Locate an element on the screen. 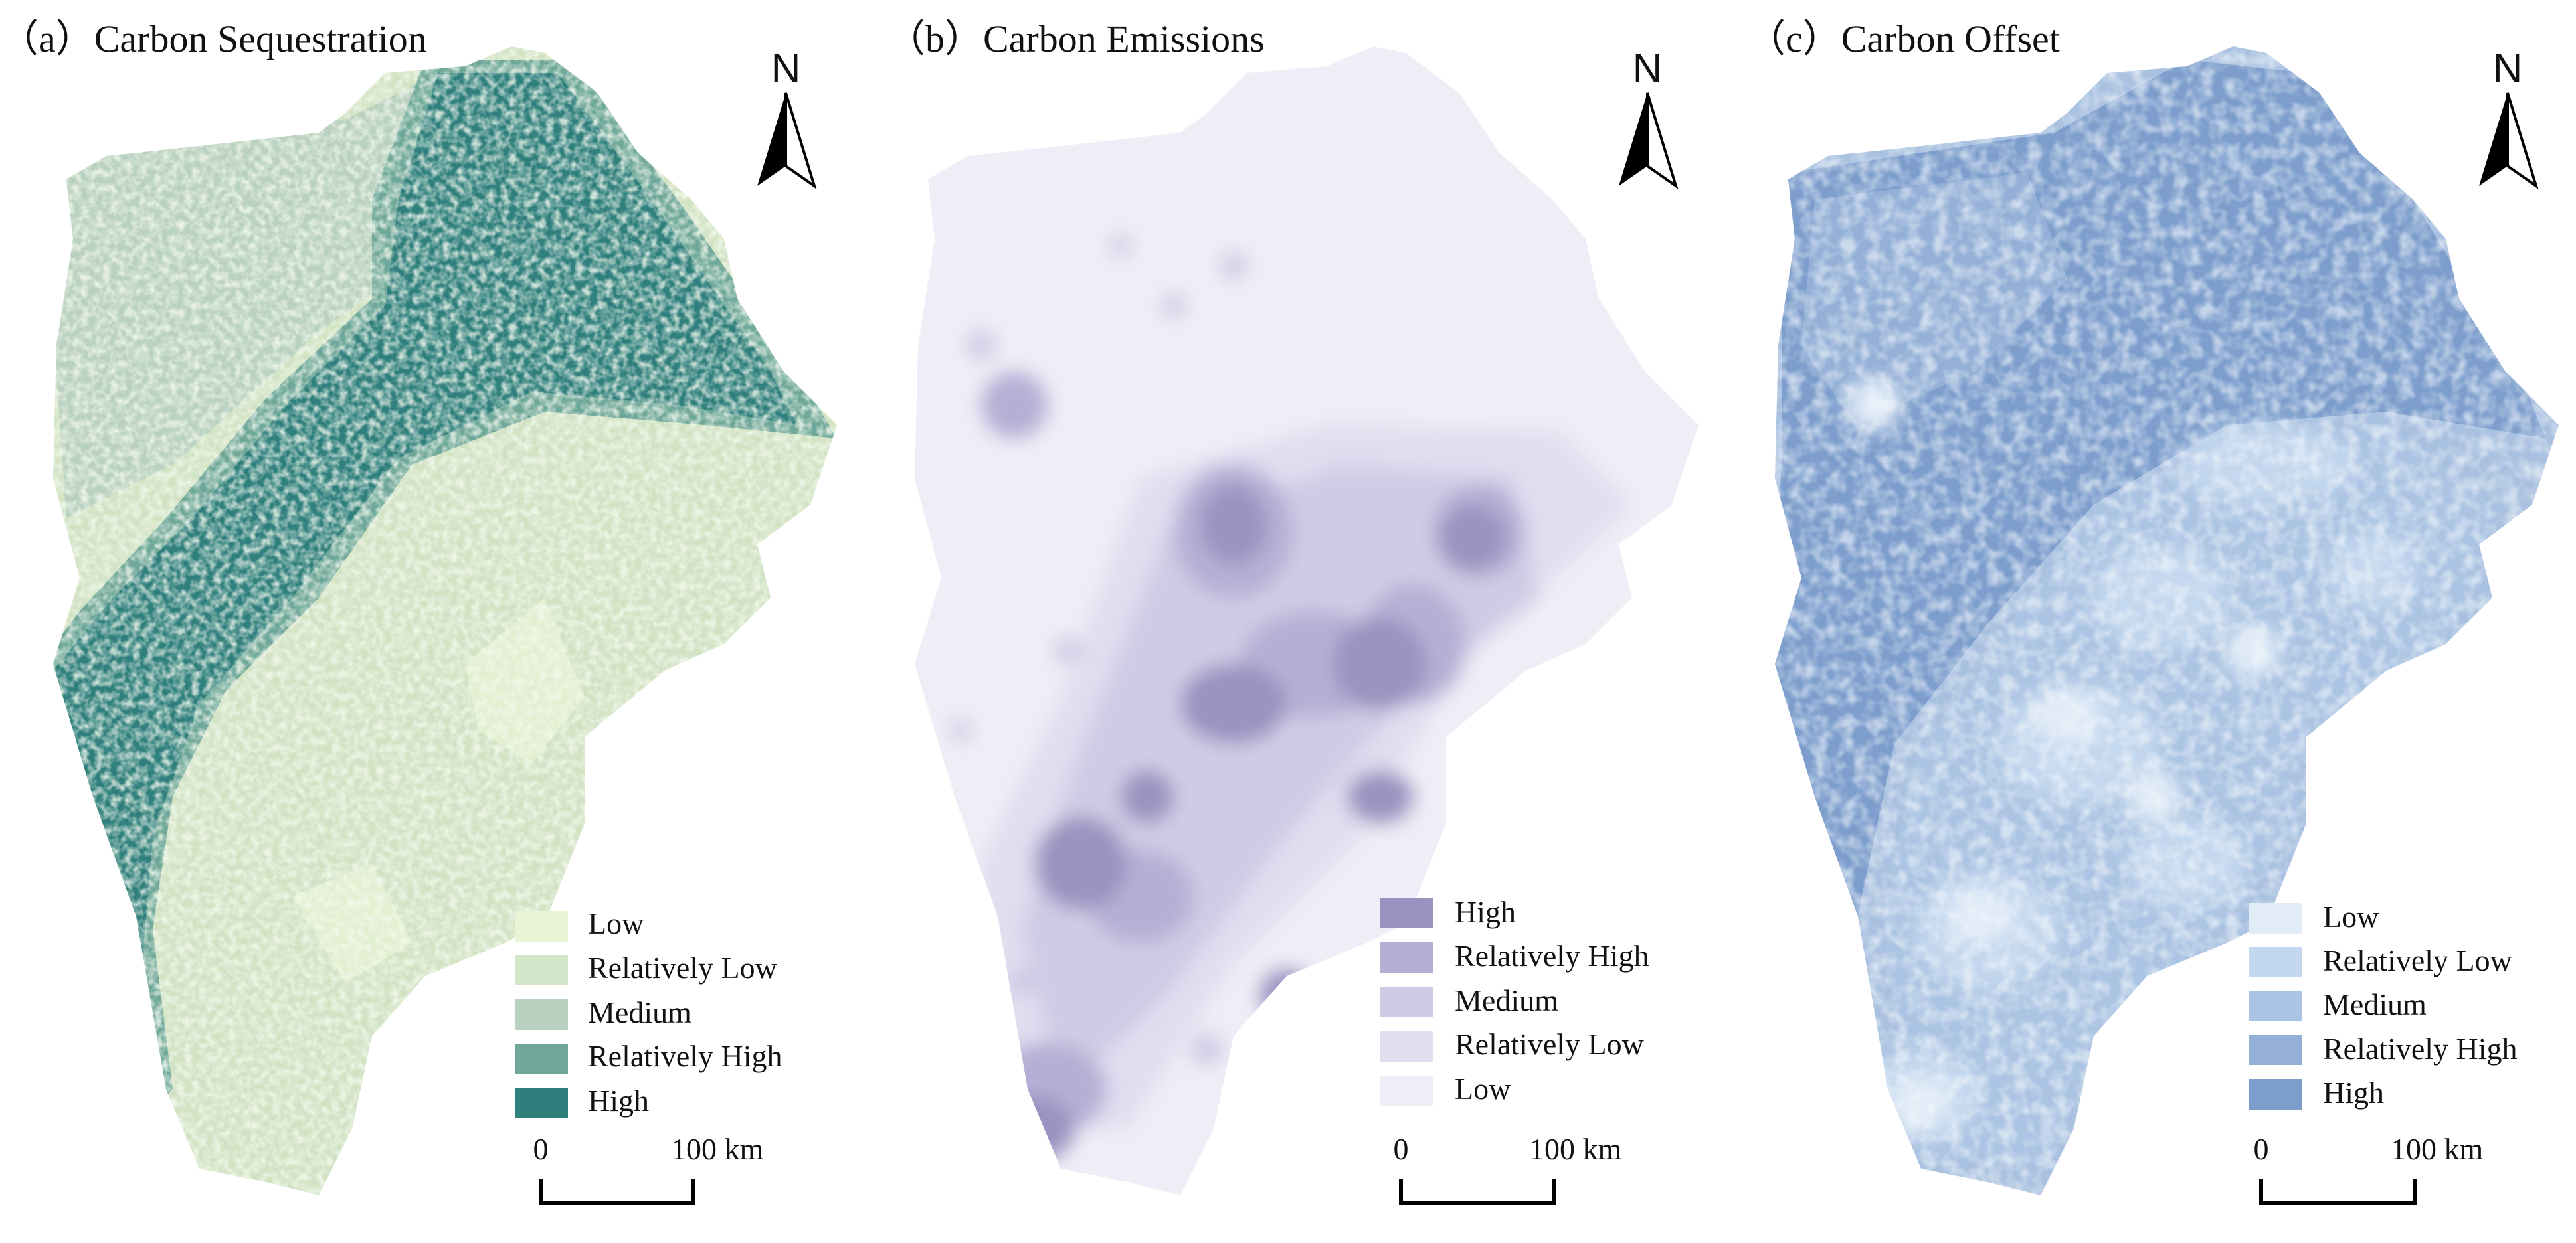 The height and width of the screenshot is (1243, 2576). legend-label-3: Relatively Low is located at coordinates (1550, 1044).